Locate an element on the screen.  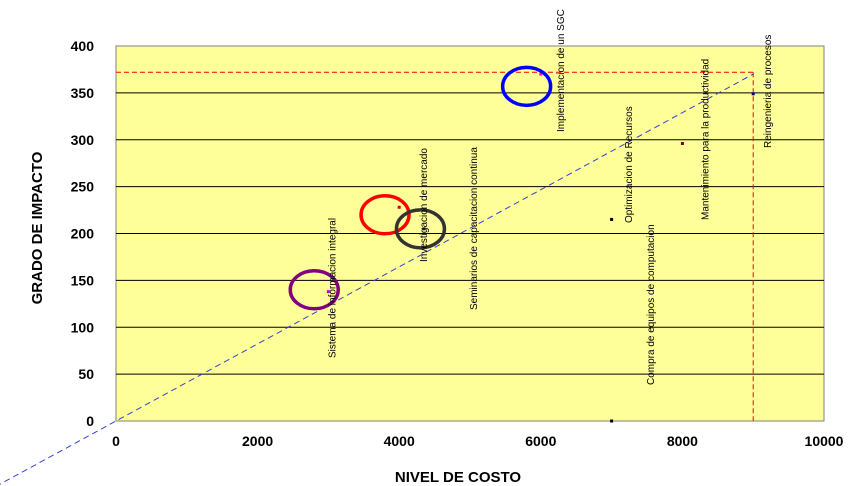
y-tick-label: 50 is located at coordinates (86, 374).